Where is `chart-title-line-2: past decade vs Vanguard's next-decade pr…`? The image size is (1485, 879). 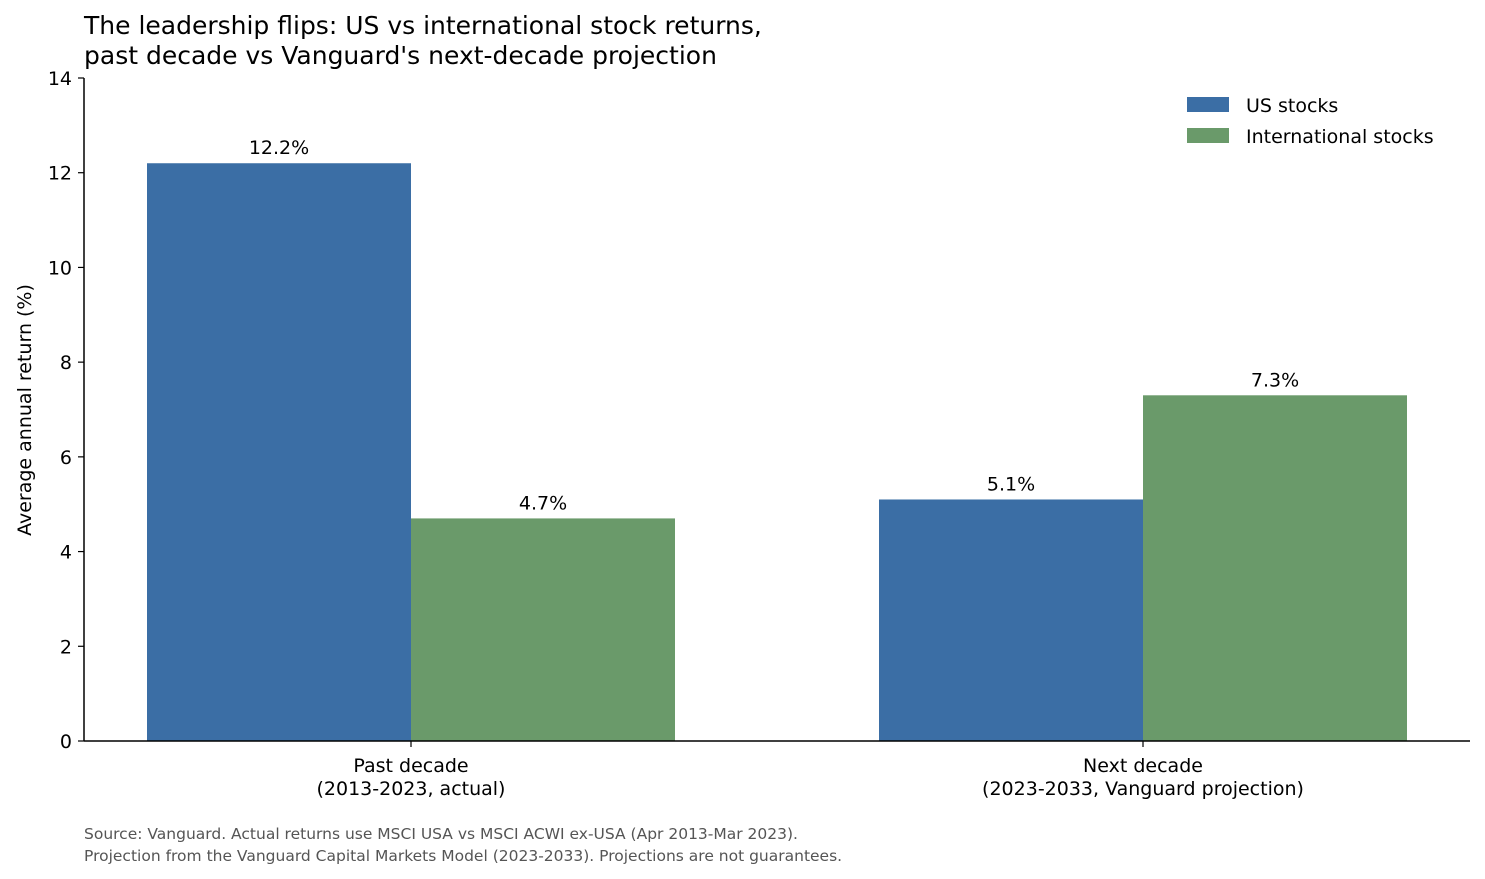 chart-title-line-2: past decade vs Vanguard's next-decade pr… is located at coordinates (400, 55).